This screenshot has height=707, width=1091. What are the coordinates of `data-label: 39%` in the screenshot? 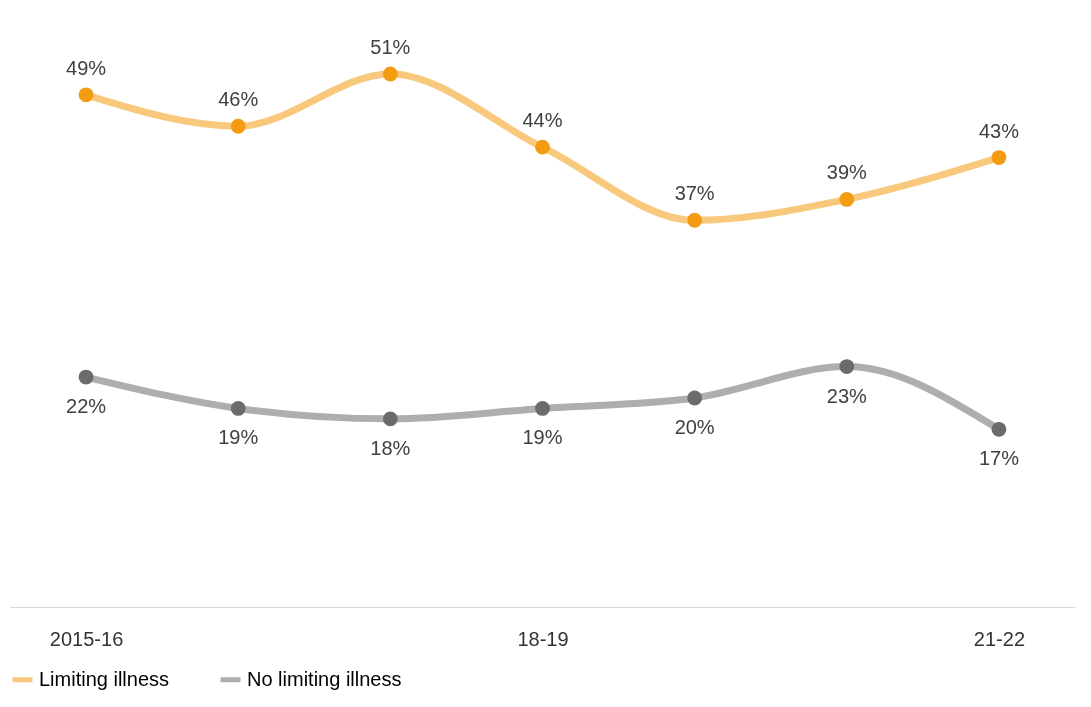 It's located at (847, 172).